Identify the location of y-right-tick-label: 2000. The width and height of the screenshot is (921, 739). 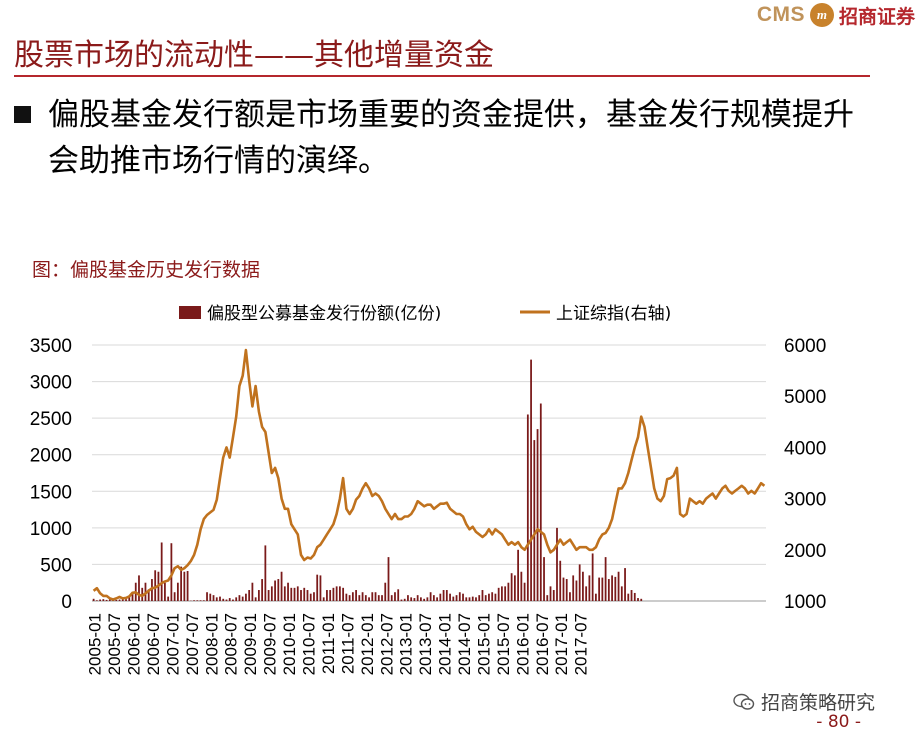
(805, 551).